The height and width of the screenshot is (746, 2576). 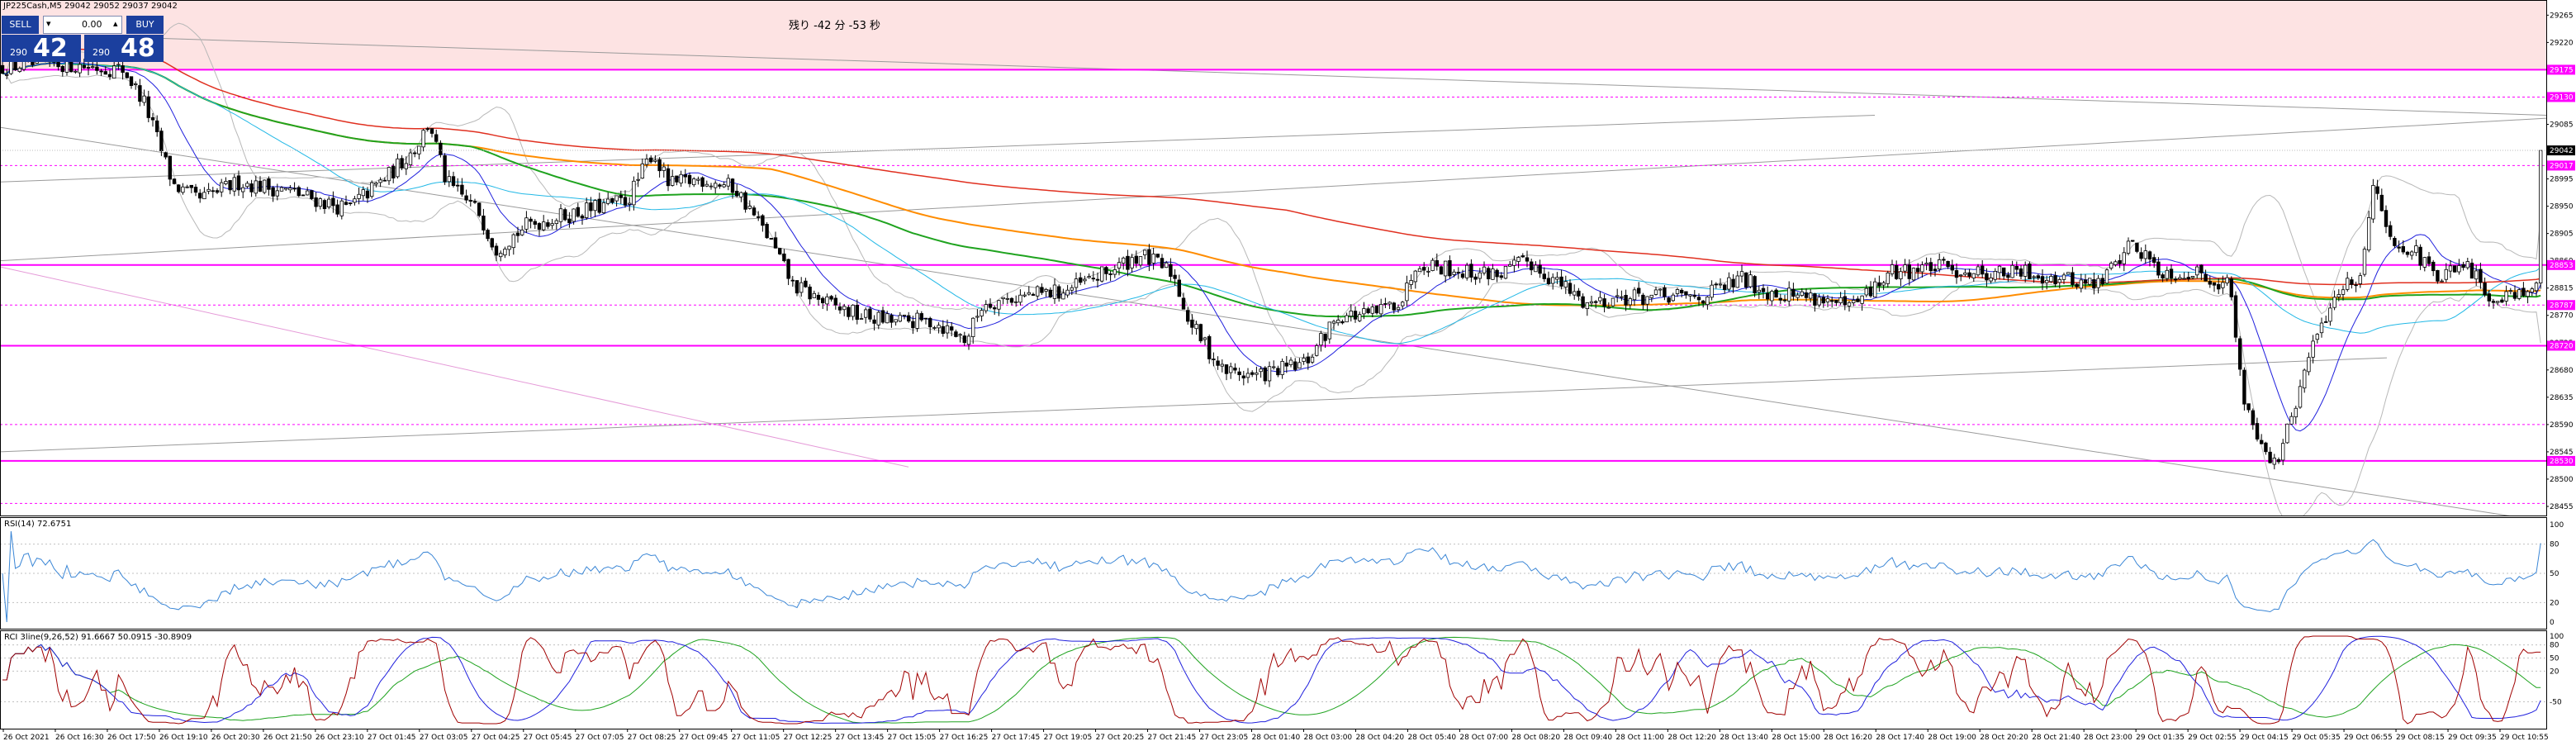 I want to click on time-tick-label: 26 Oct 16:30, so click(x=79, y=738).